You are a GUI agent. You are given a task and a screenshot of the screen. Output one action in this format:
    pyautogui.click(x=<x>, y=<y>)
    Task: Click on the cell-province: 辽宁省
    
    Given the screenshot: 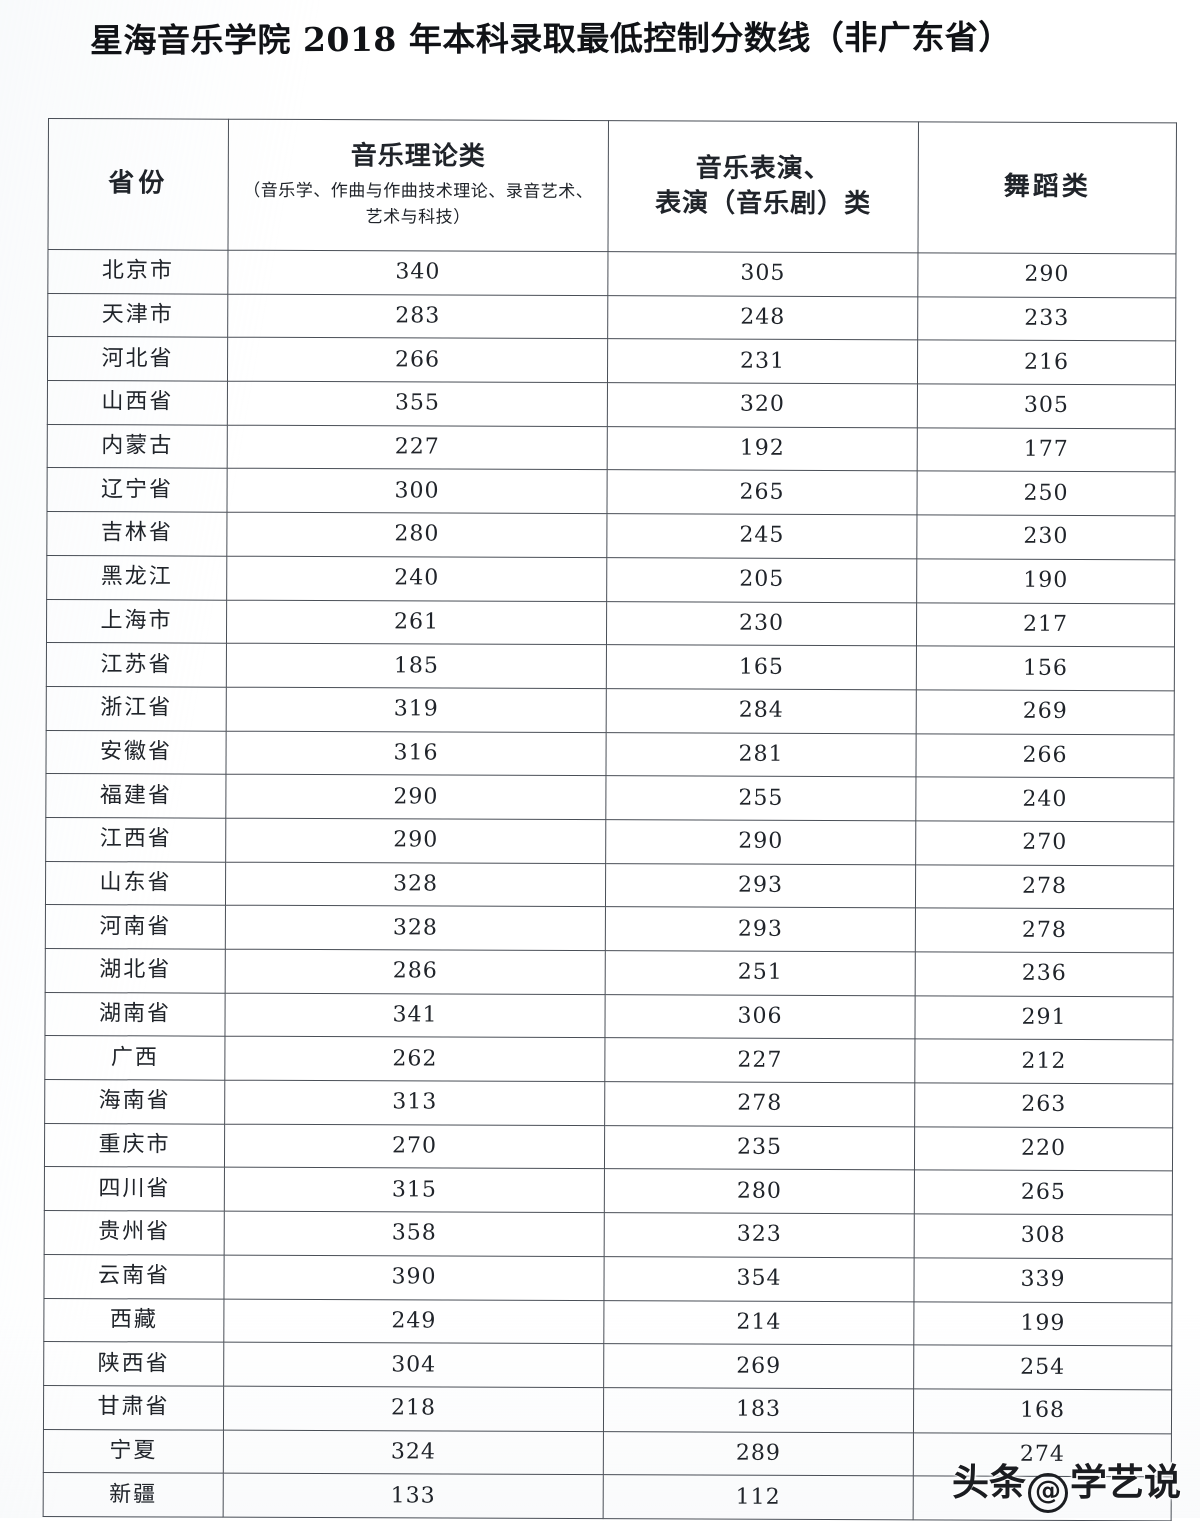 What is the action you would take?
    pyautogui.click(x=137, y=490)
    